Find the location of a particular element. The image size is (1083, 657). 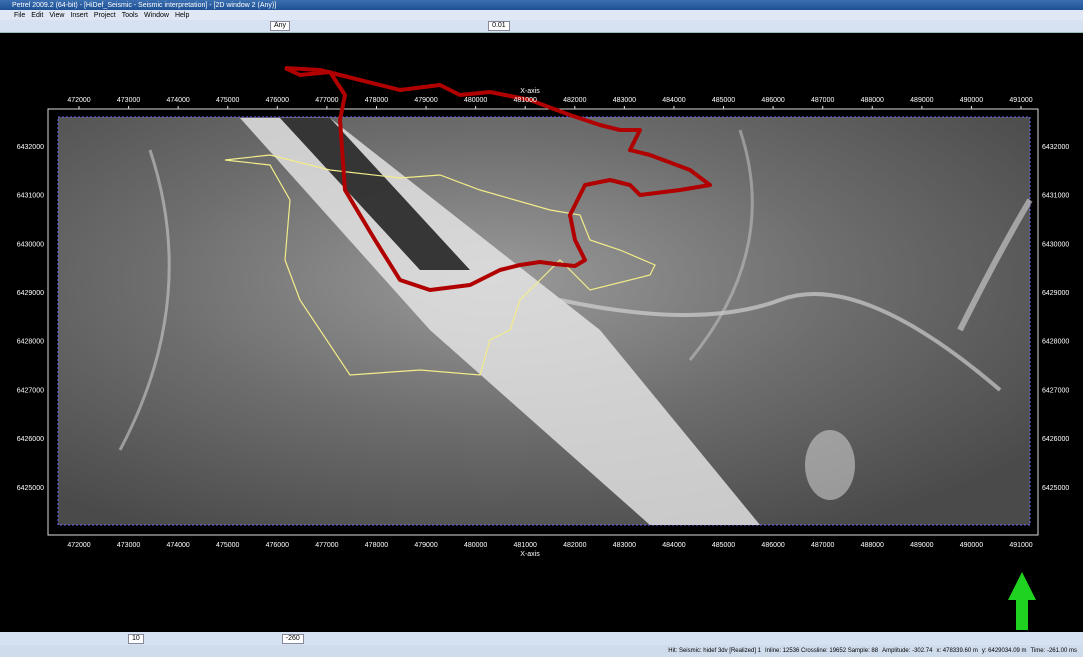

y-tick-label-right: 6428000 is located at coordinates (1055, 342).